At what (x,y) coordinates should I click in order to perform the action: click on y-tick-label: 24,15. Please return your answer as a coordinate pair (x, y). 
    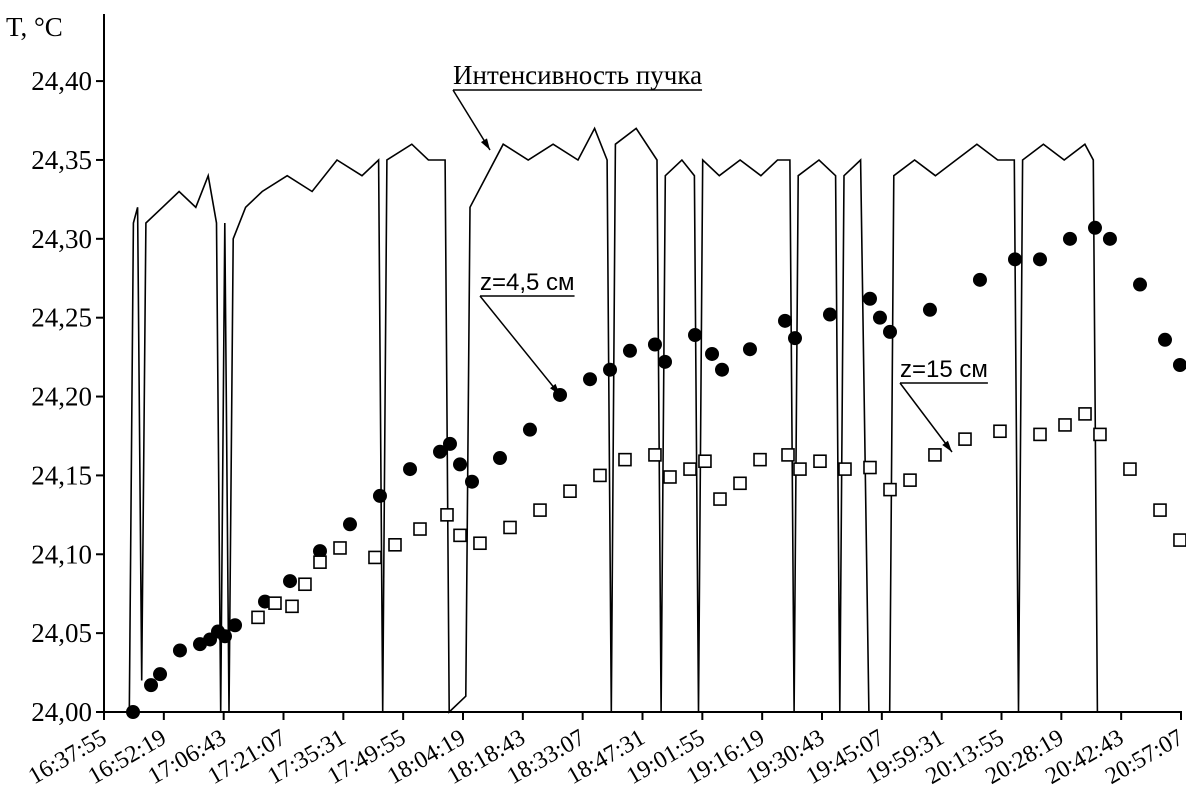
    Looking at the image, I should click on (61, 475).